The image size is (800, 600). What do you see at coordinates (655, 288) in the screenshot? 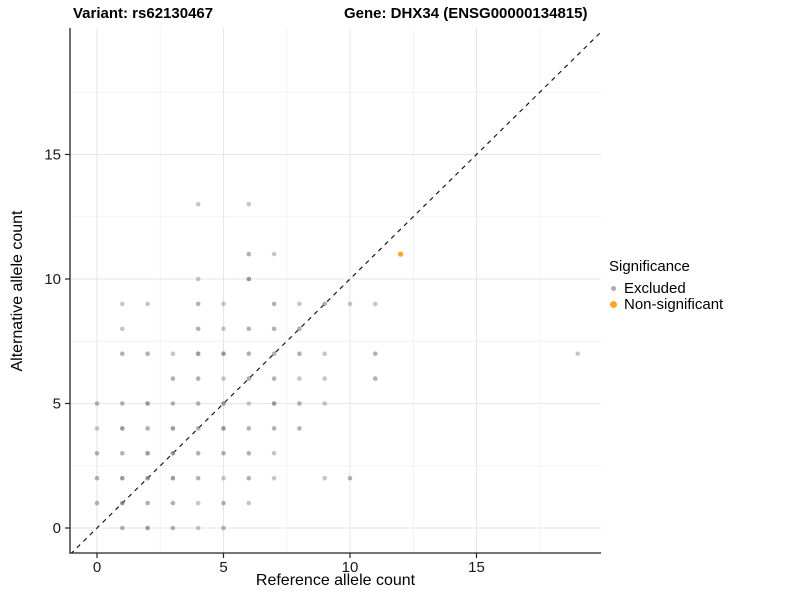
I see `legend-item-label: Excluded` at bounding box center [655, 288].